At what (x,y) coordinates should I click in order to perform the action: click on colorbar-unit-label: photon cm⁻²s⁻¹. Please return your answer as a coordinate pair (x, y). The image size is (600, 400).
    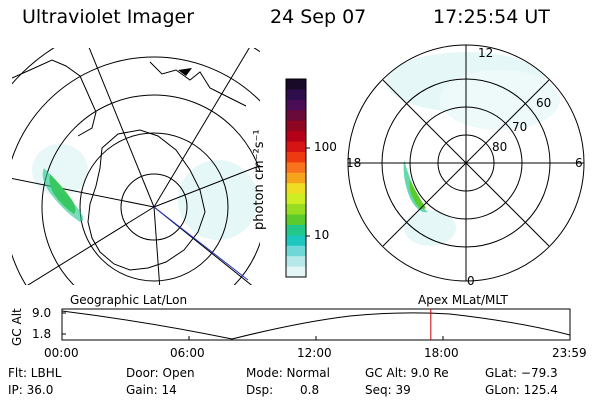
    Looking at the image, I should click on (259, 179).